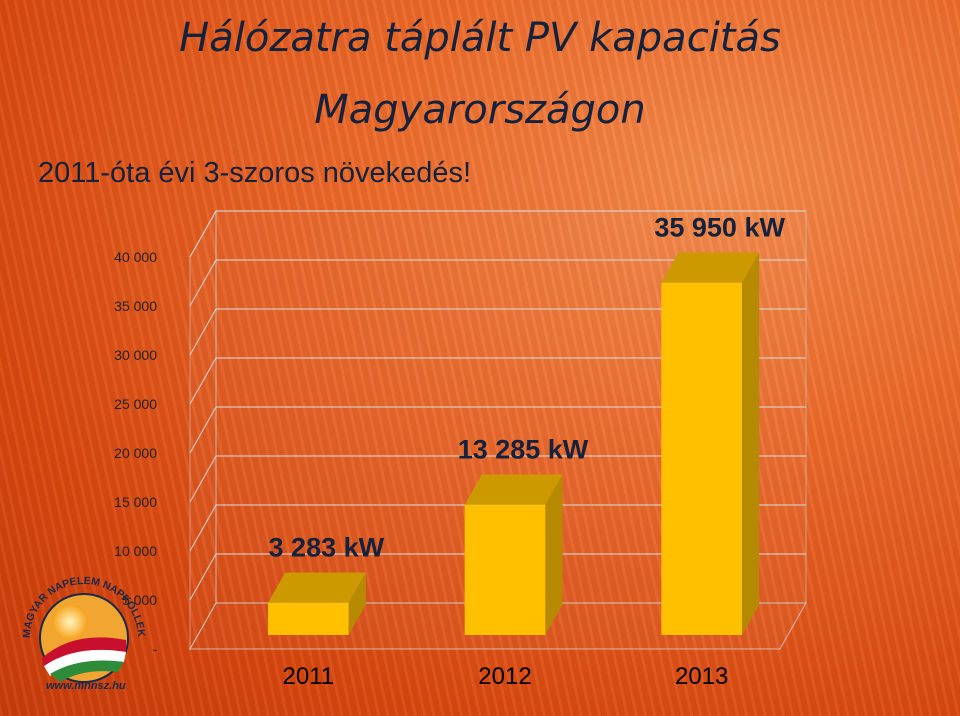 This screenshot has width=960, height=716. I want to click on bar-2013, so click(710, 443).